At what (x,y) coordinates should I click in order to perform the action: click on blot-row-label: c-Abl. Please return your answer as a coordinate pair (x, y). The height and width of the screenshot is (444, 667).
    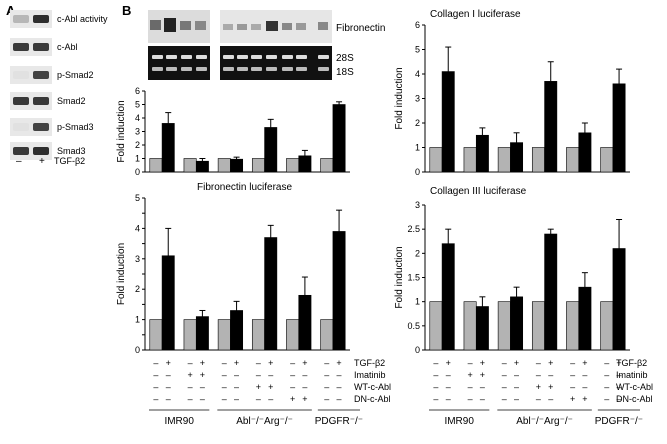
    Looking at the image, I should click on (67, 47).